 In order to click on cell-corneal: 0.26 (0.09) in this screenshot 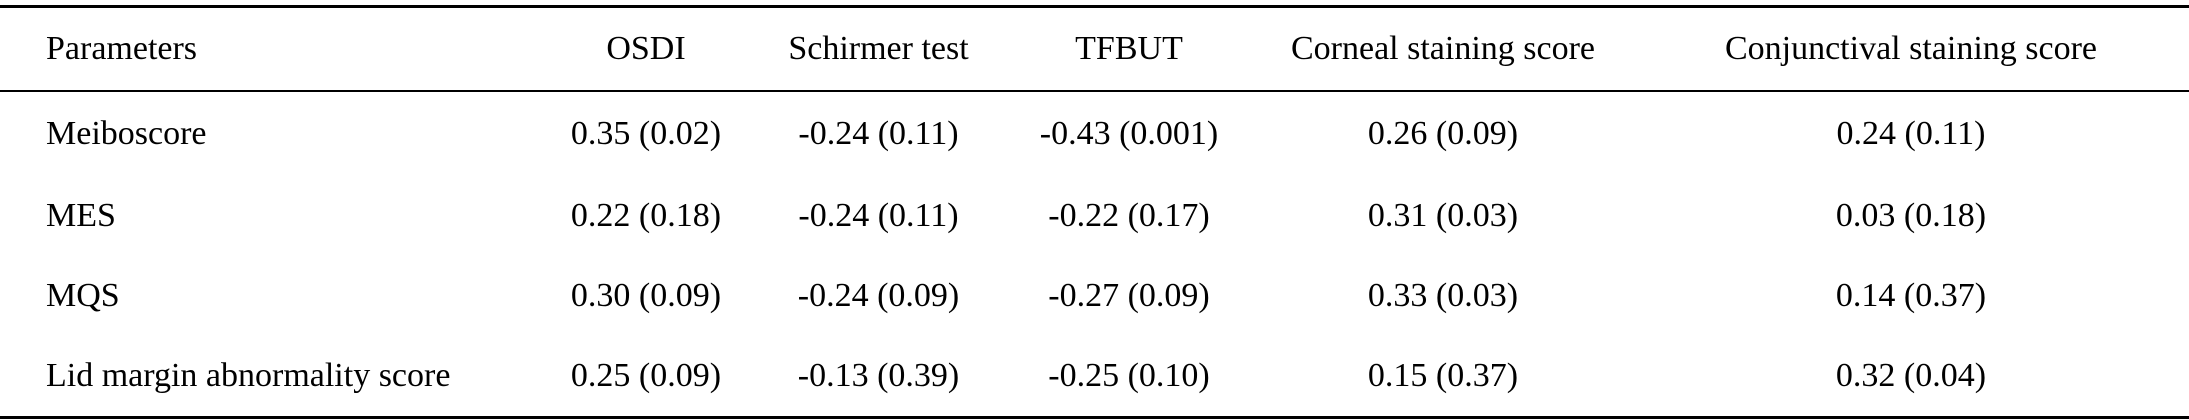, I will do `click(1443, 133)`.